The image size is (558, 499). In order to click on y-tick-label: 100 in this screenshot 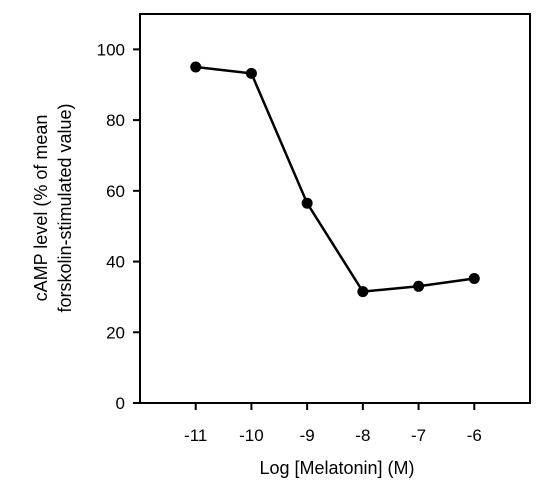, I will do `click(111, 49)`.